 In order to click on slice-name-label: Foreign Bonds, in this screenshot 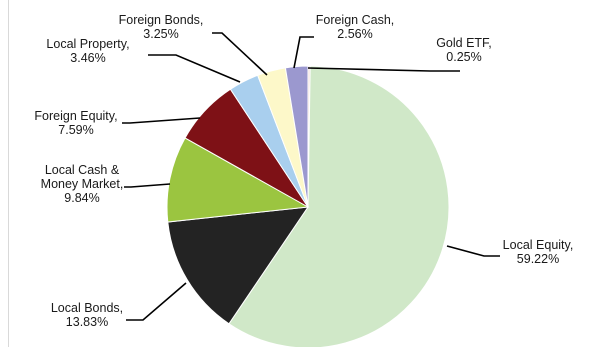, I will do `click(161, 20)`.